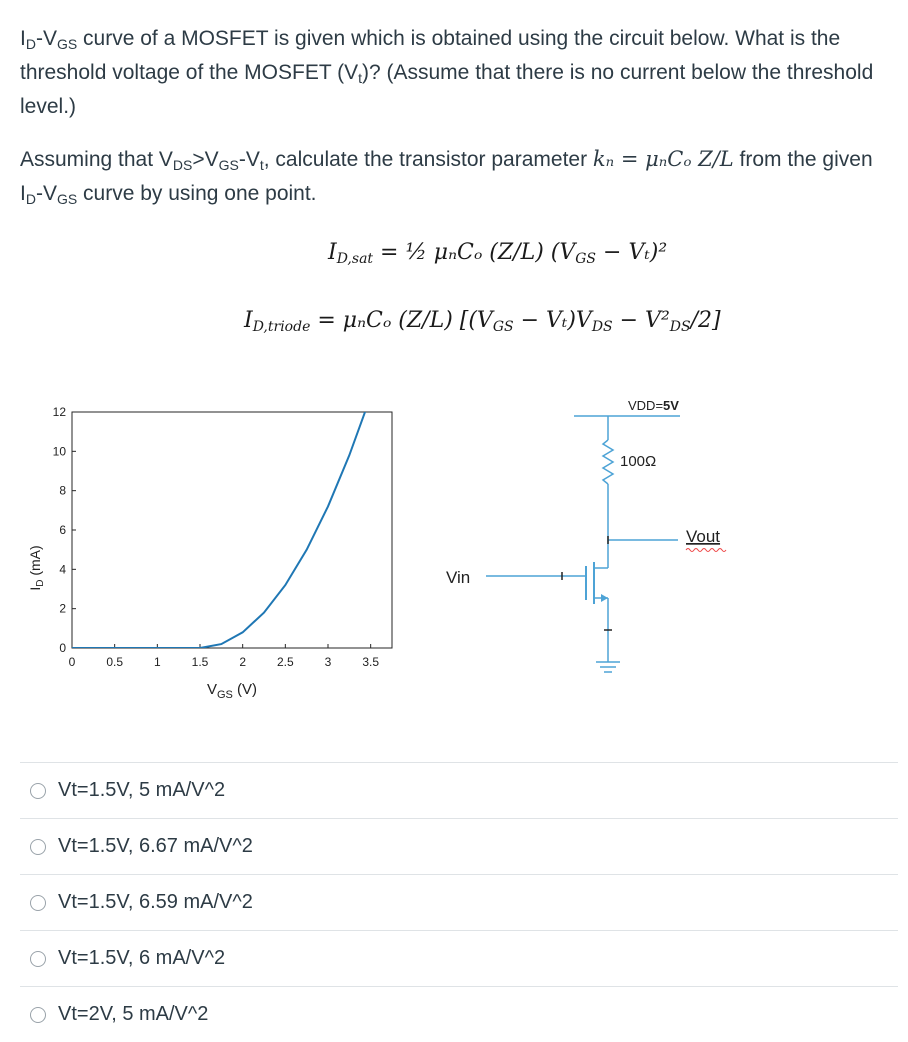  I want to click on y-tick-label: 8, so click(62, 491).